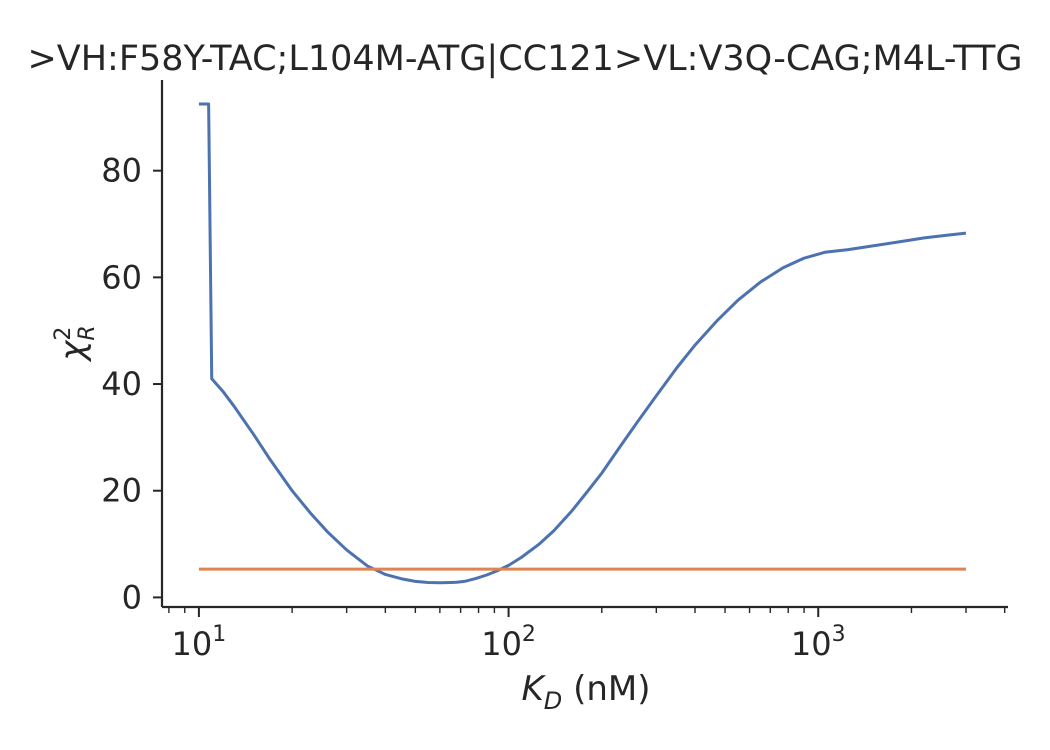 The height and width of the screenshot is (750, 1050). What do you see at coordinates (587, 635) in the screenshot?
I see `x-axis-ticks: 10¹ 10² 10³` at bounding box center [587, 635].